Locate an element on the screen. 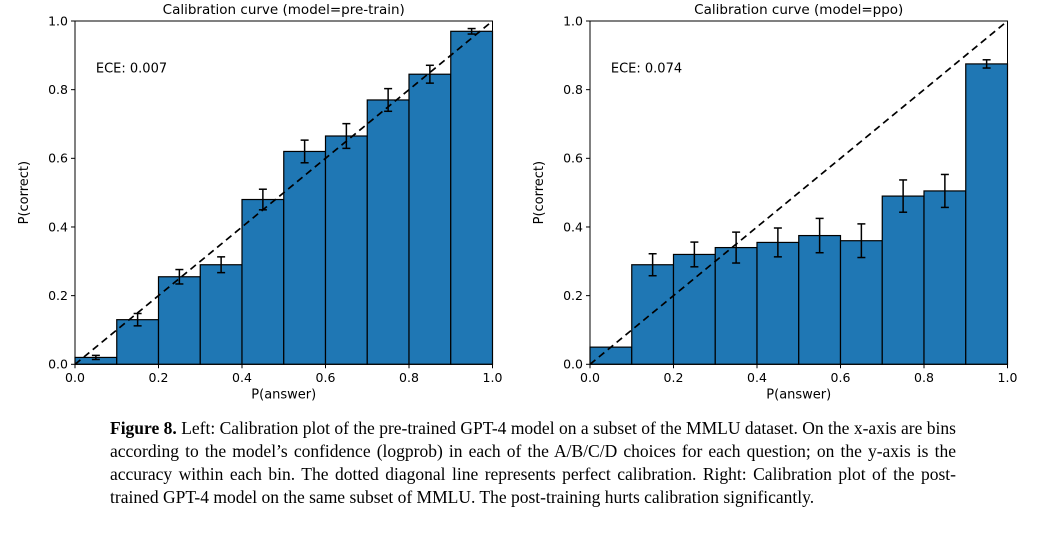  chart-title: Calibration curve (model=pre-train) is located at coordinates (284, 10).